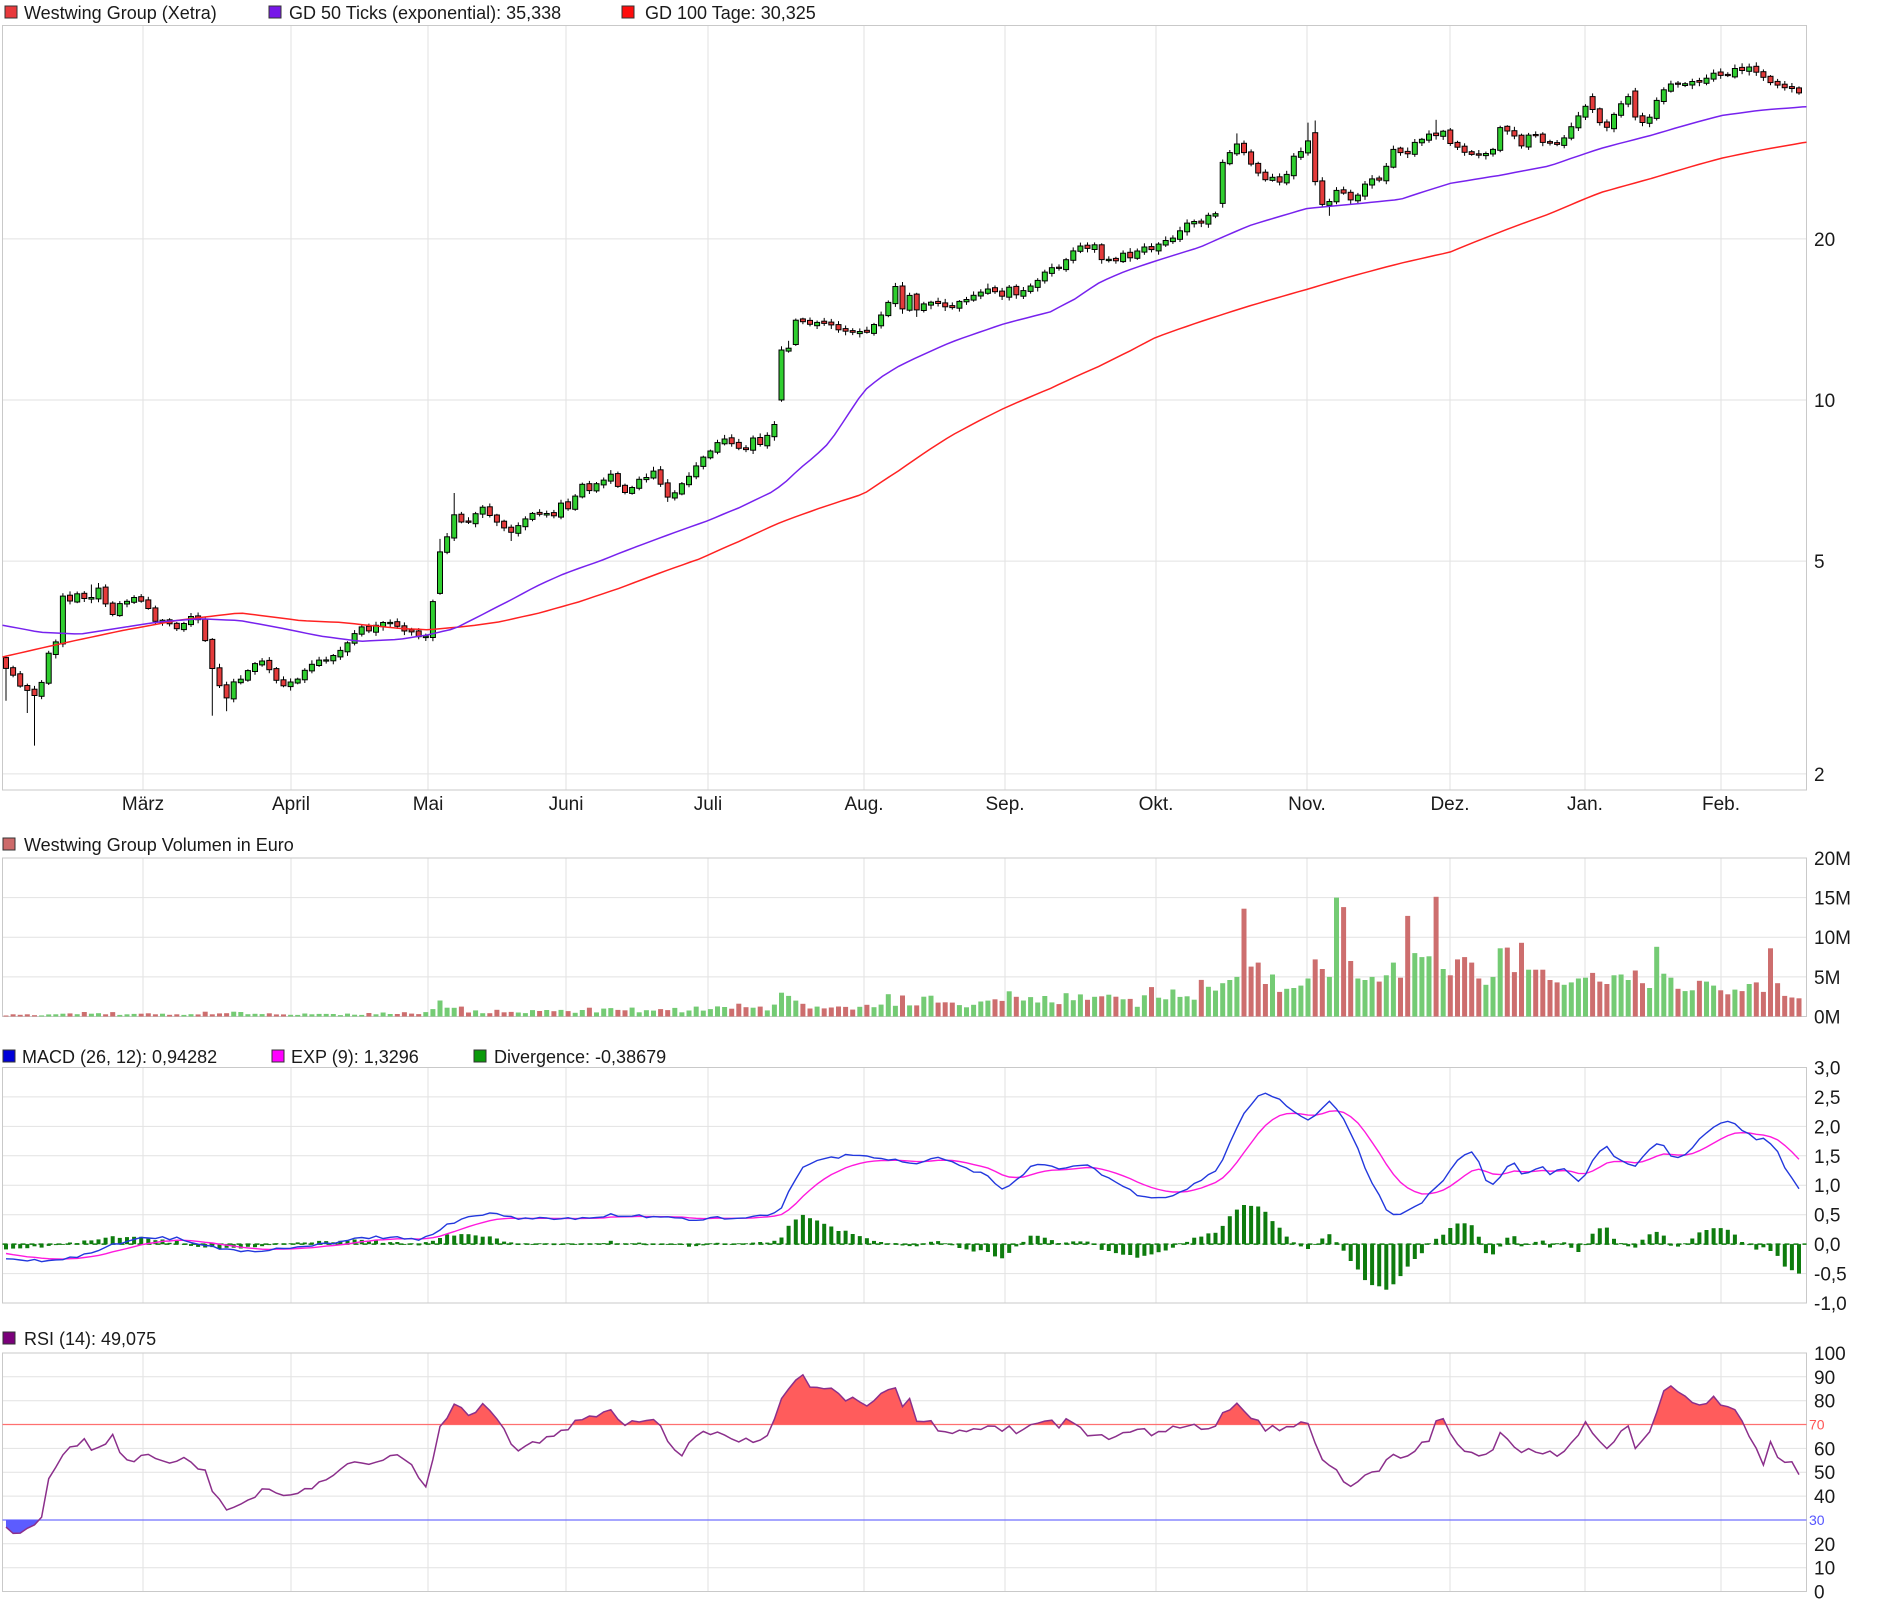 This screenshot has width=1880, height=1618. What do you see at coordinates (1827, 1186) in the screenshot?
I see `svg-text: 1,0` at bounding box center [1827, 1186].